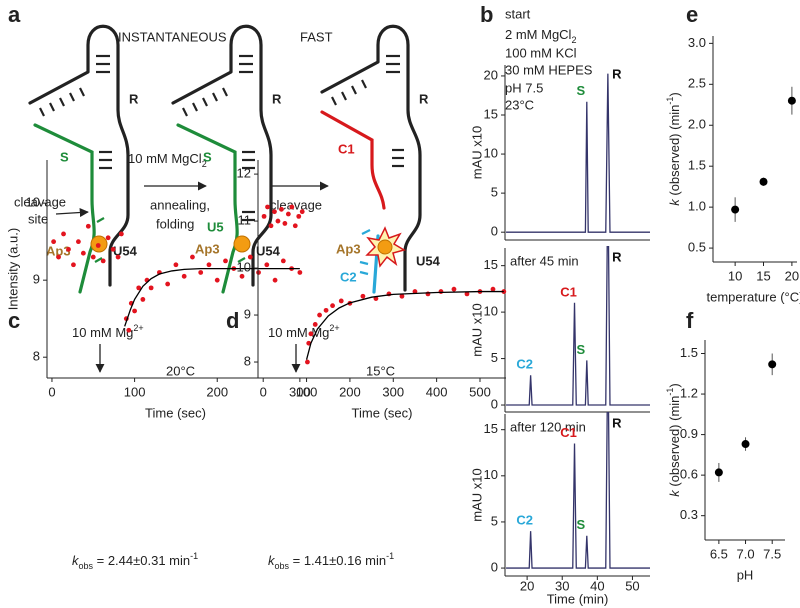  Describe the element at coordinates (792, 275) in the screenshot. I see `x-tick-label: 20` at that location.